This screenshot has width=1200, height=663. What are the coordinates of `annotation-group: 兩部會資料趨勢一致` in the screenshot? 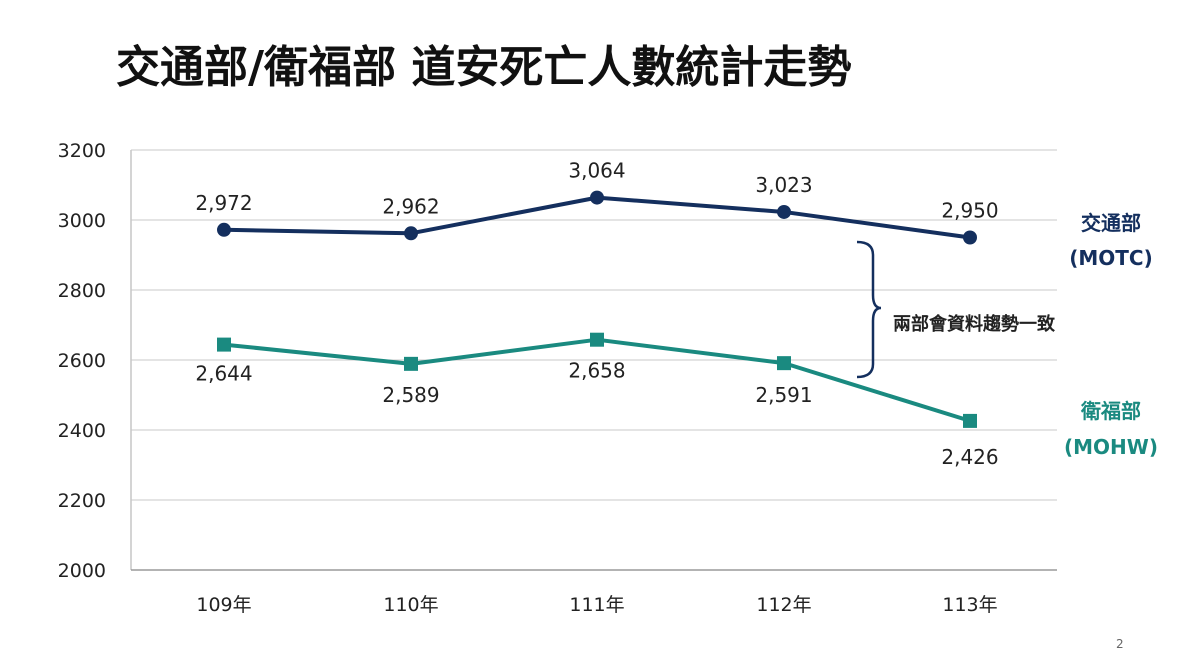 It's located at (956, 309).